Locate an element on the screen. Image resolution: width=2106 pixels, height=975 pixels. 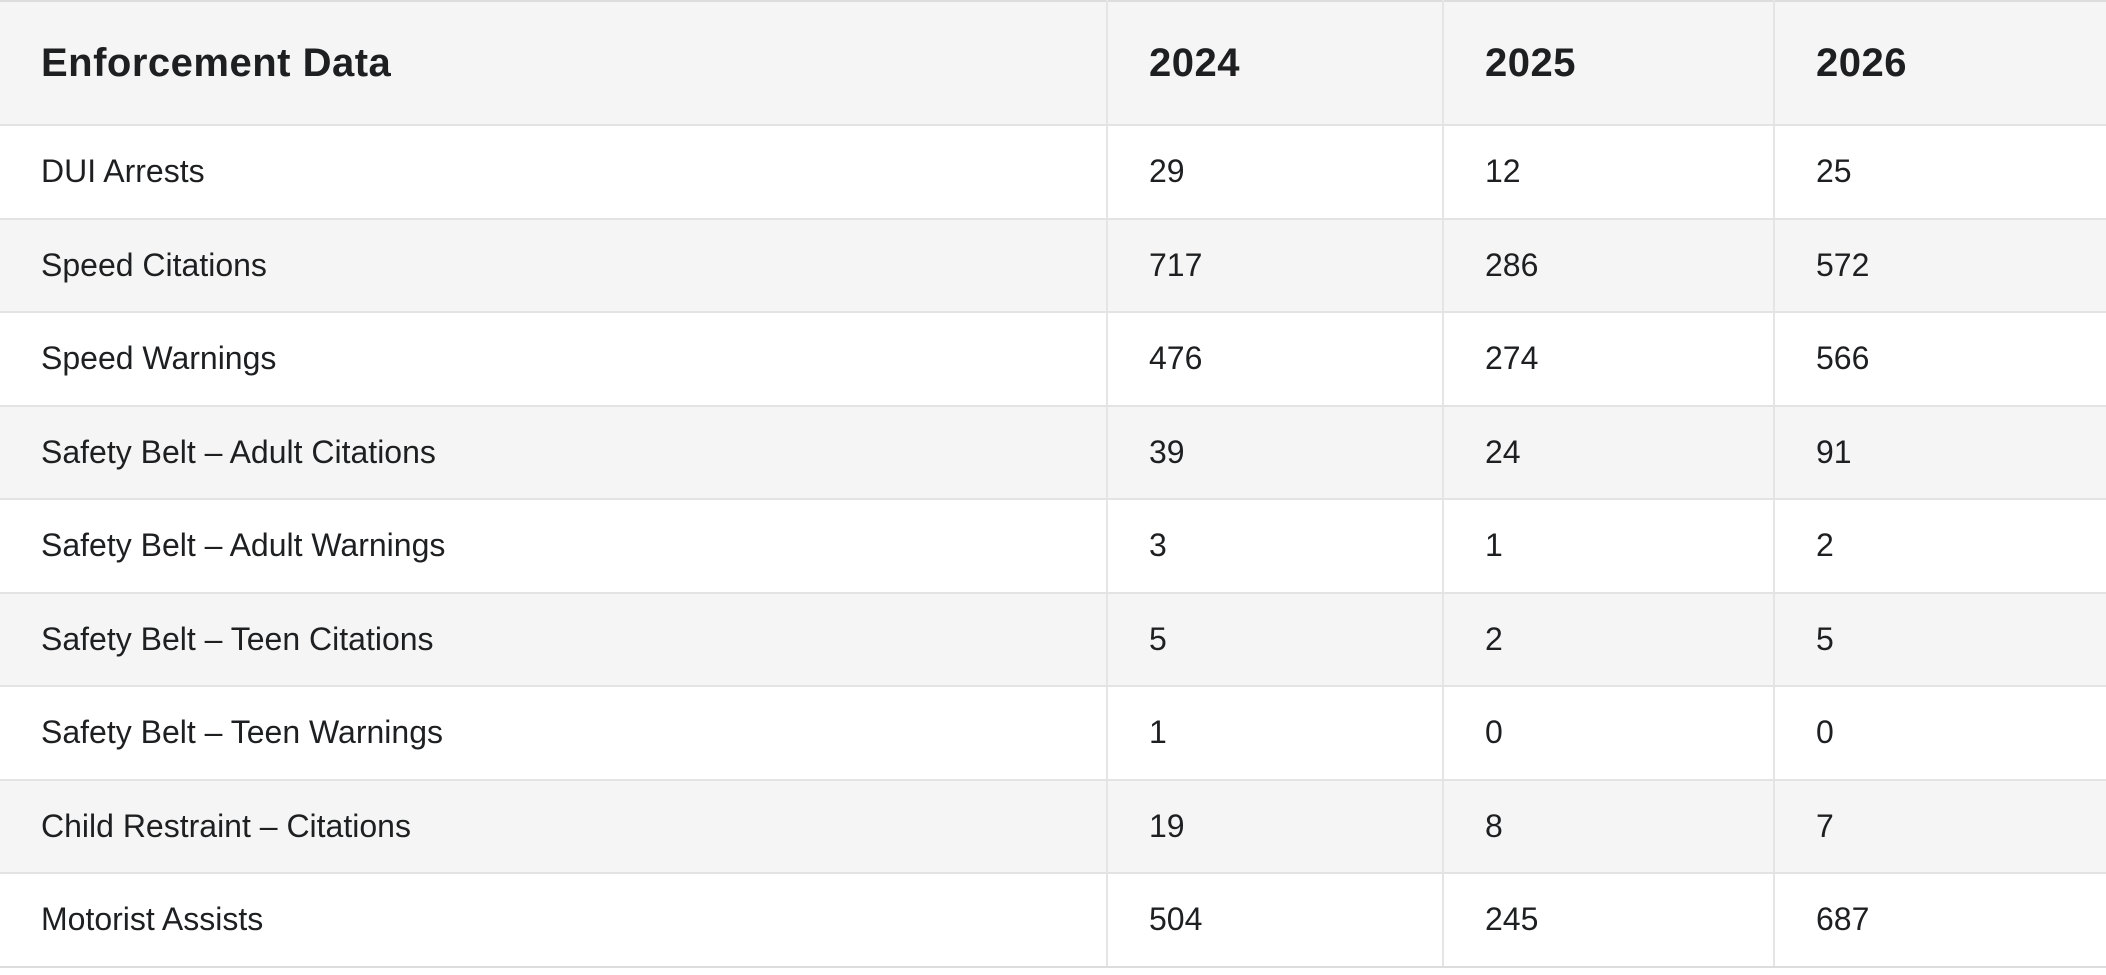
table-row: Safety Belt – Adult Citations 39 24 91 is located at coordinates (1053, 452).